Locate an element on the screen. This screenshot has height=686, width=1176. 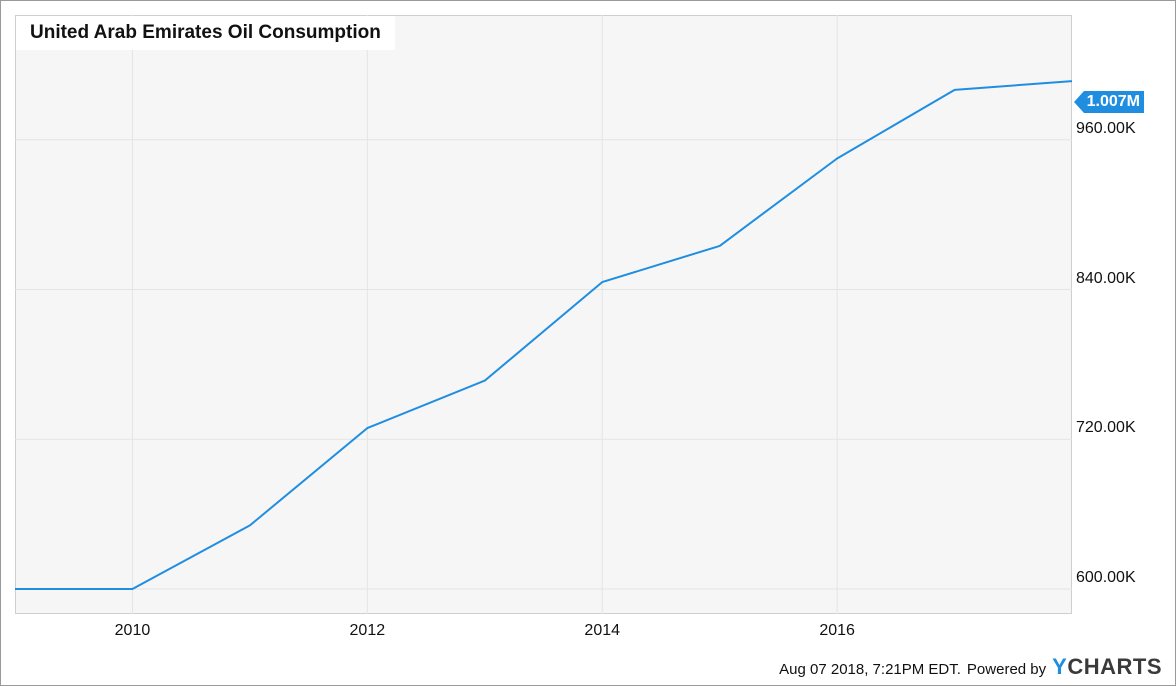
last-value-label: 1.007M is located at coordinates (1113, 101).